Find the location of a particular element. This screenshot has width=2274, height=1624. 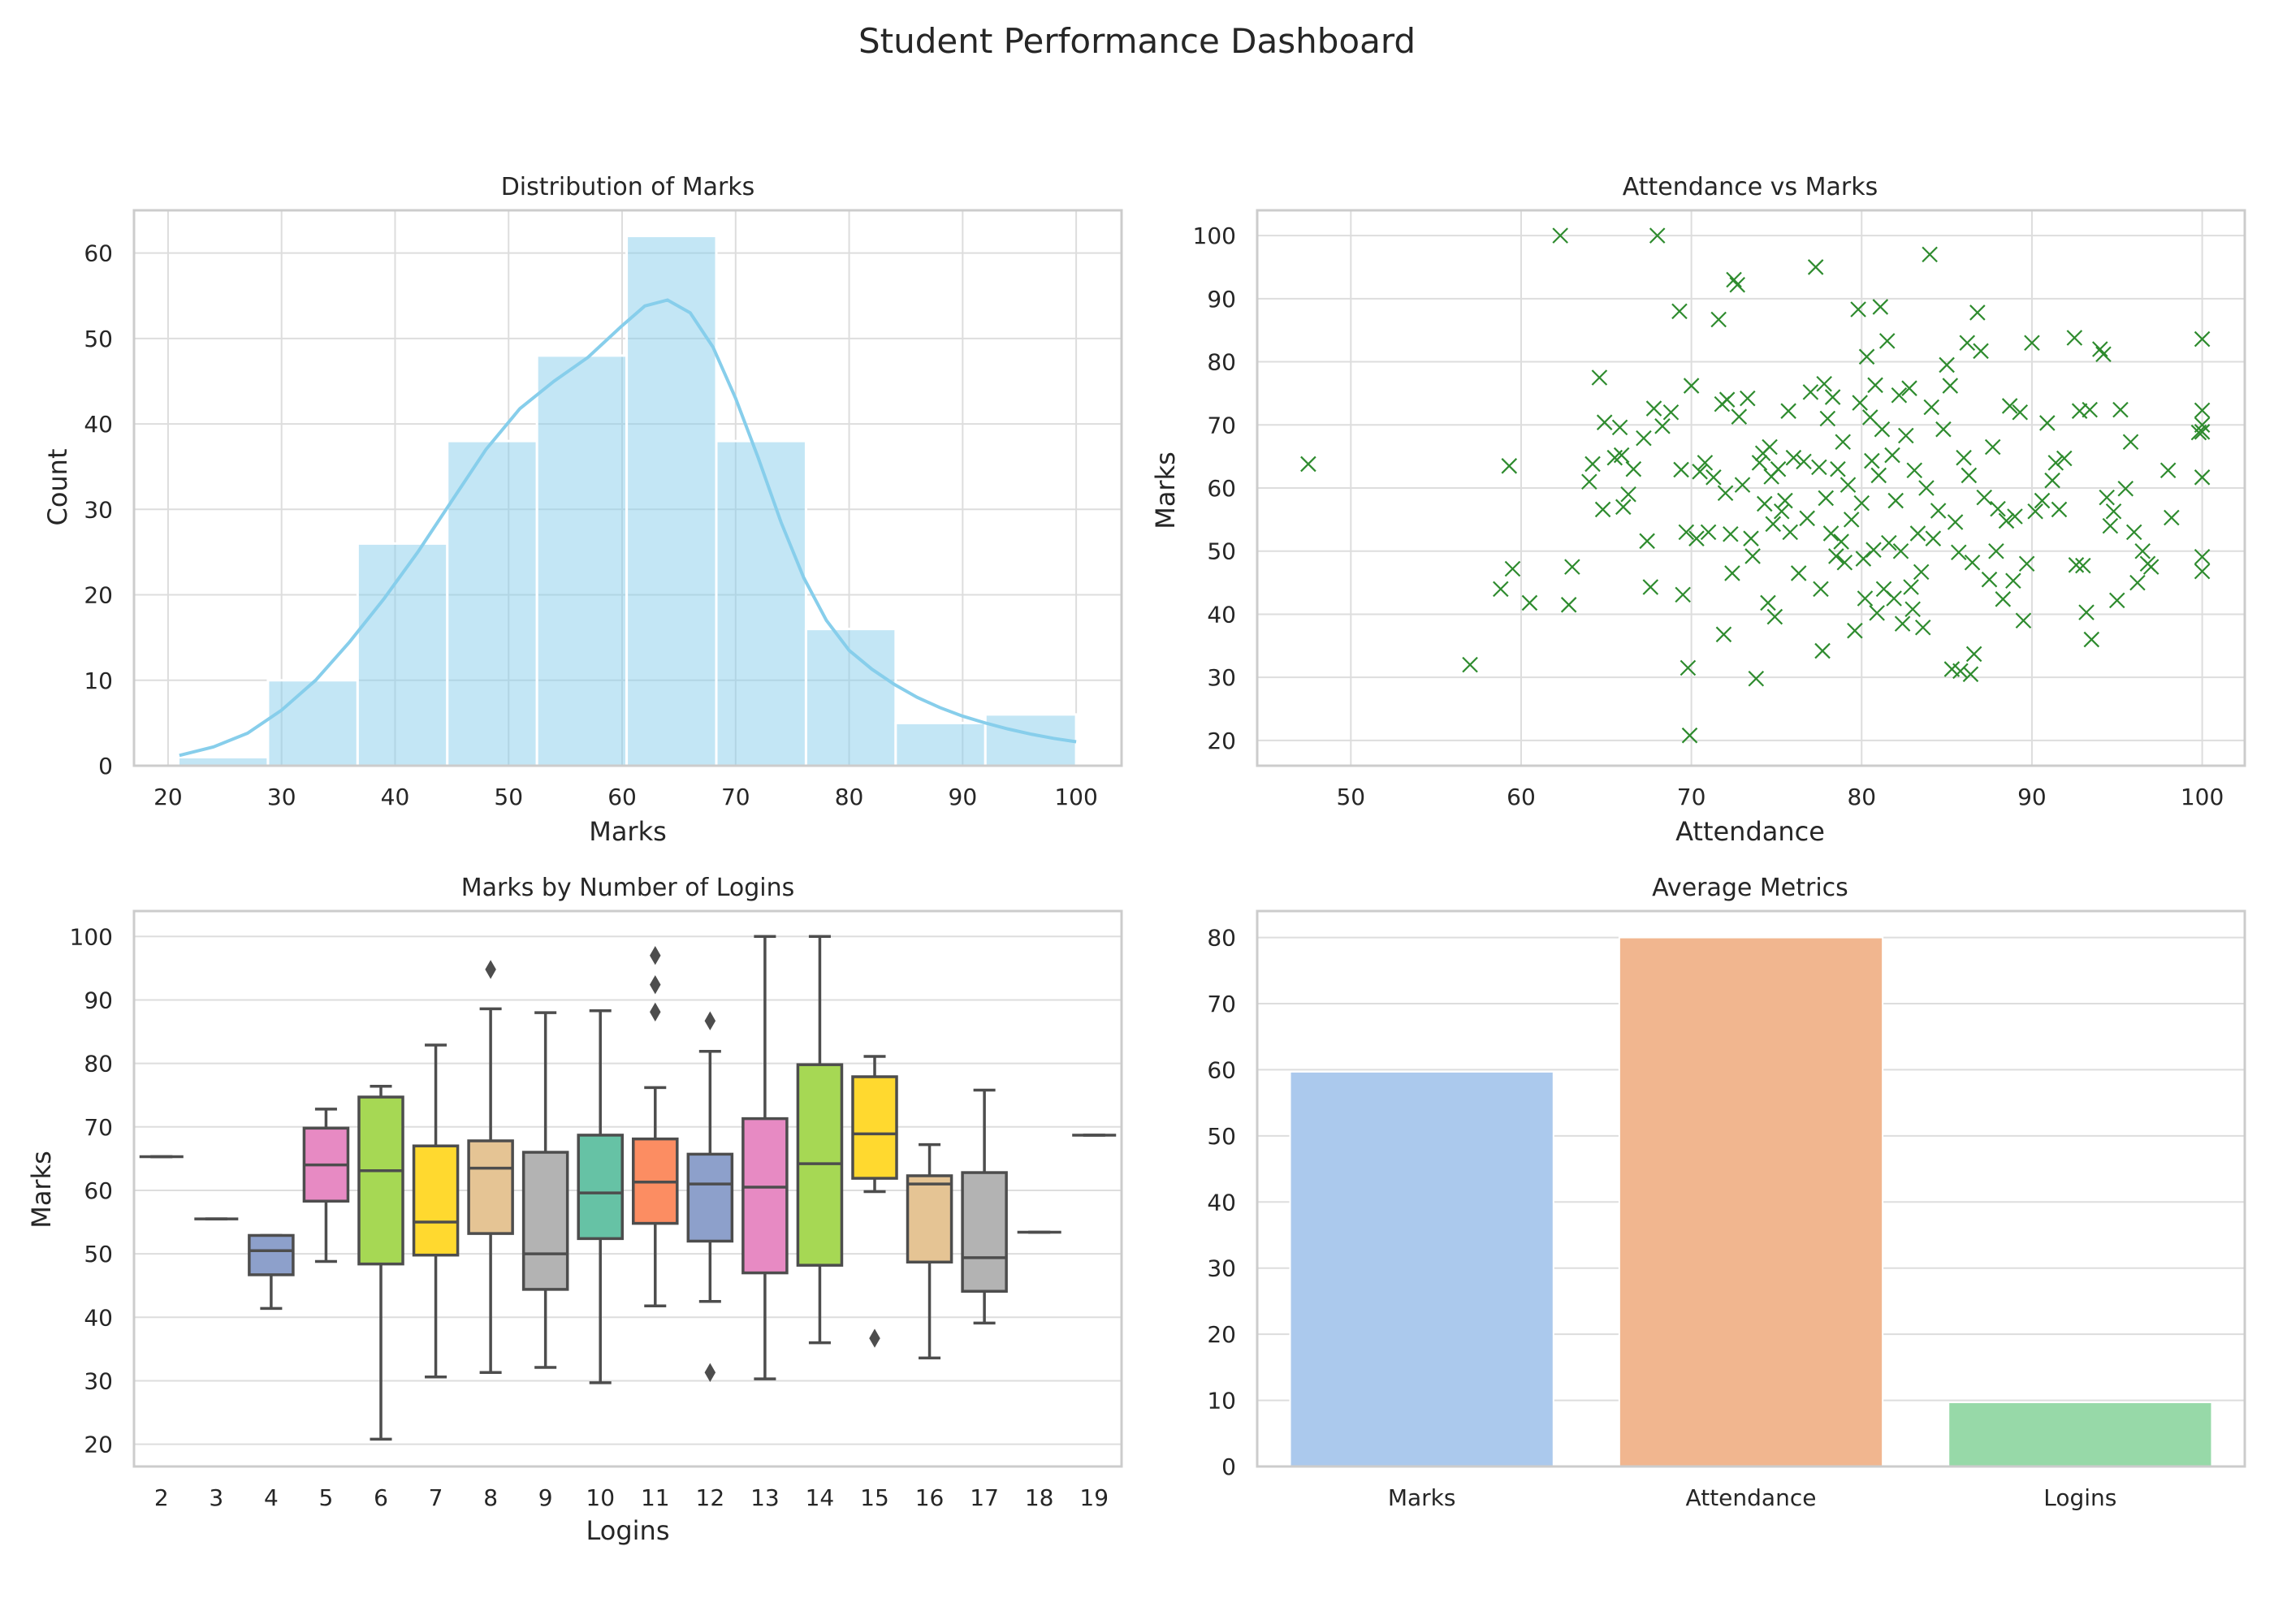

box-y-tick-label: 20 is located at coordinates (98, 1445).